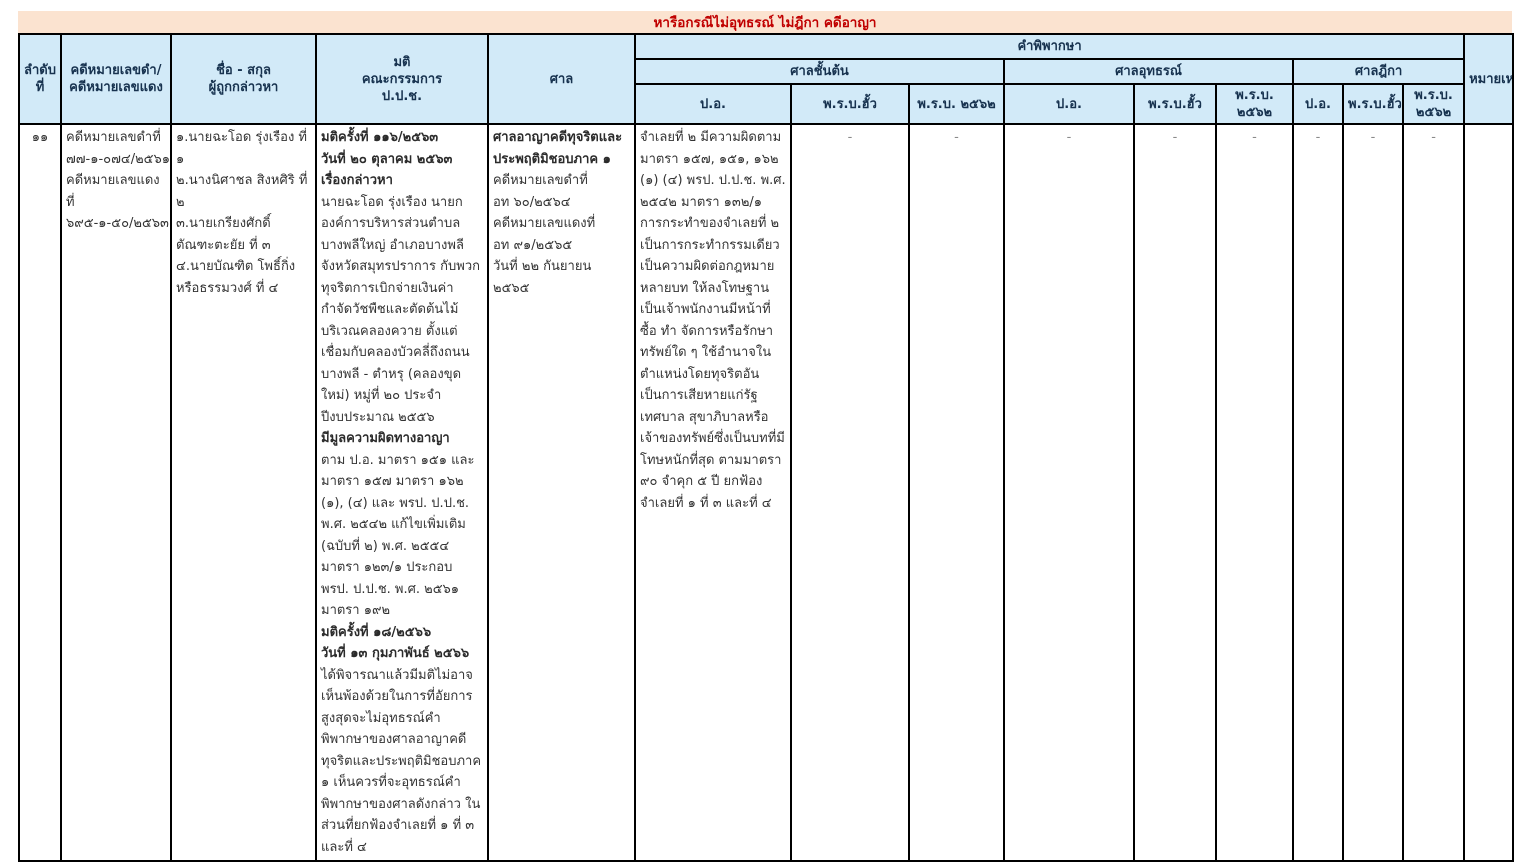 Image resolution: width=1530 pixels, height=862 pixels. What do you see at coordinates (116, 79) in the screenshot?
I see `header-case-no: คดีหมายเลขดำ/ คดีหมายเลขแดง` at bounding box center [116, 79].